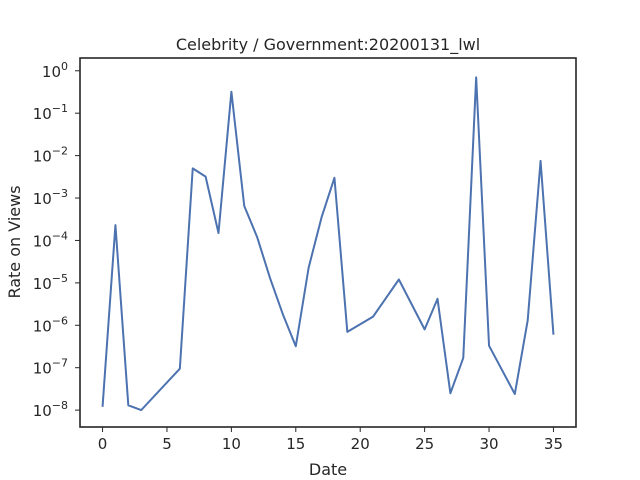  I want to click on y-tick-label: 10⁻⁸, so click(50, 409).